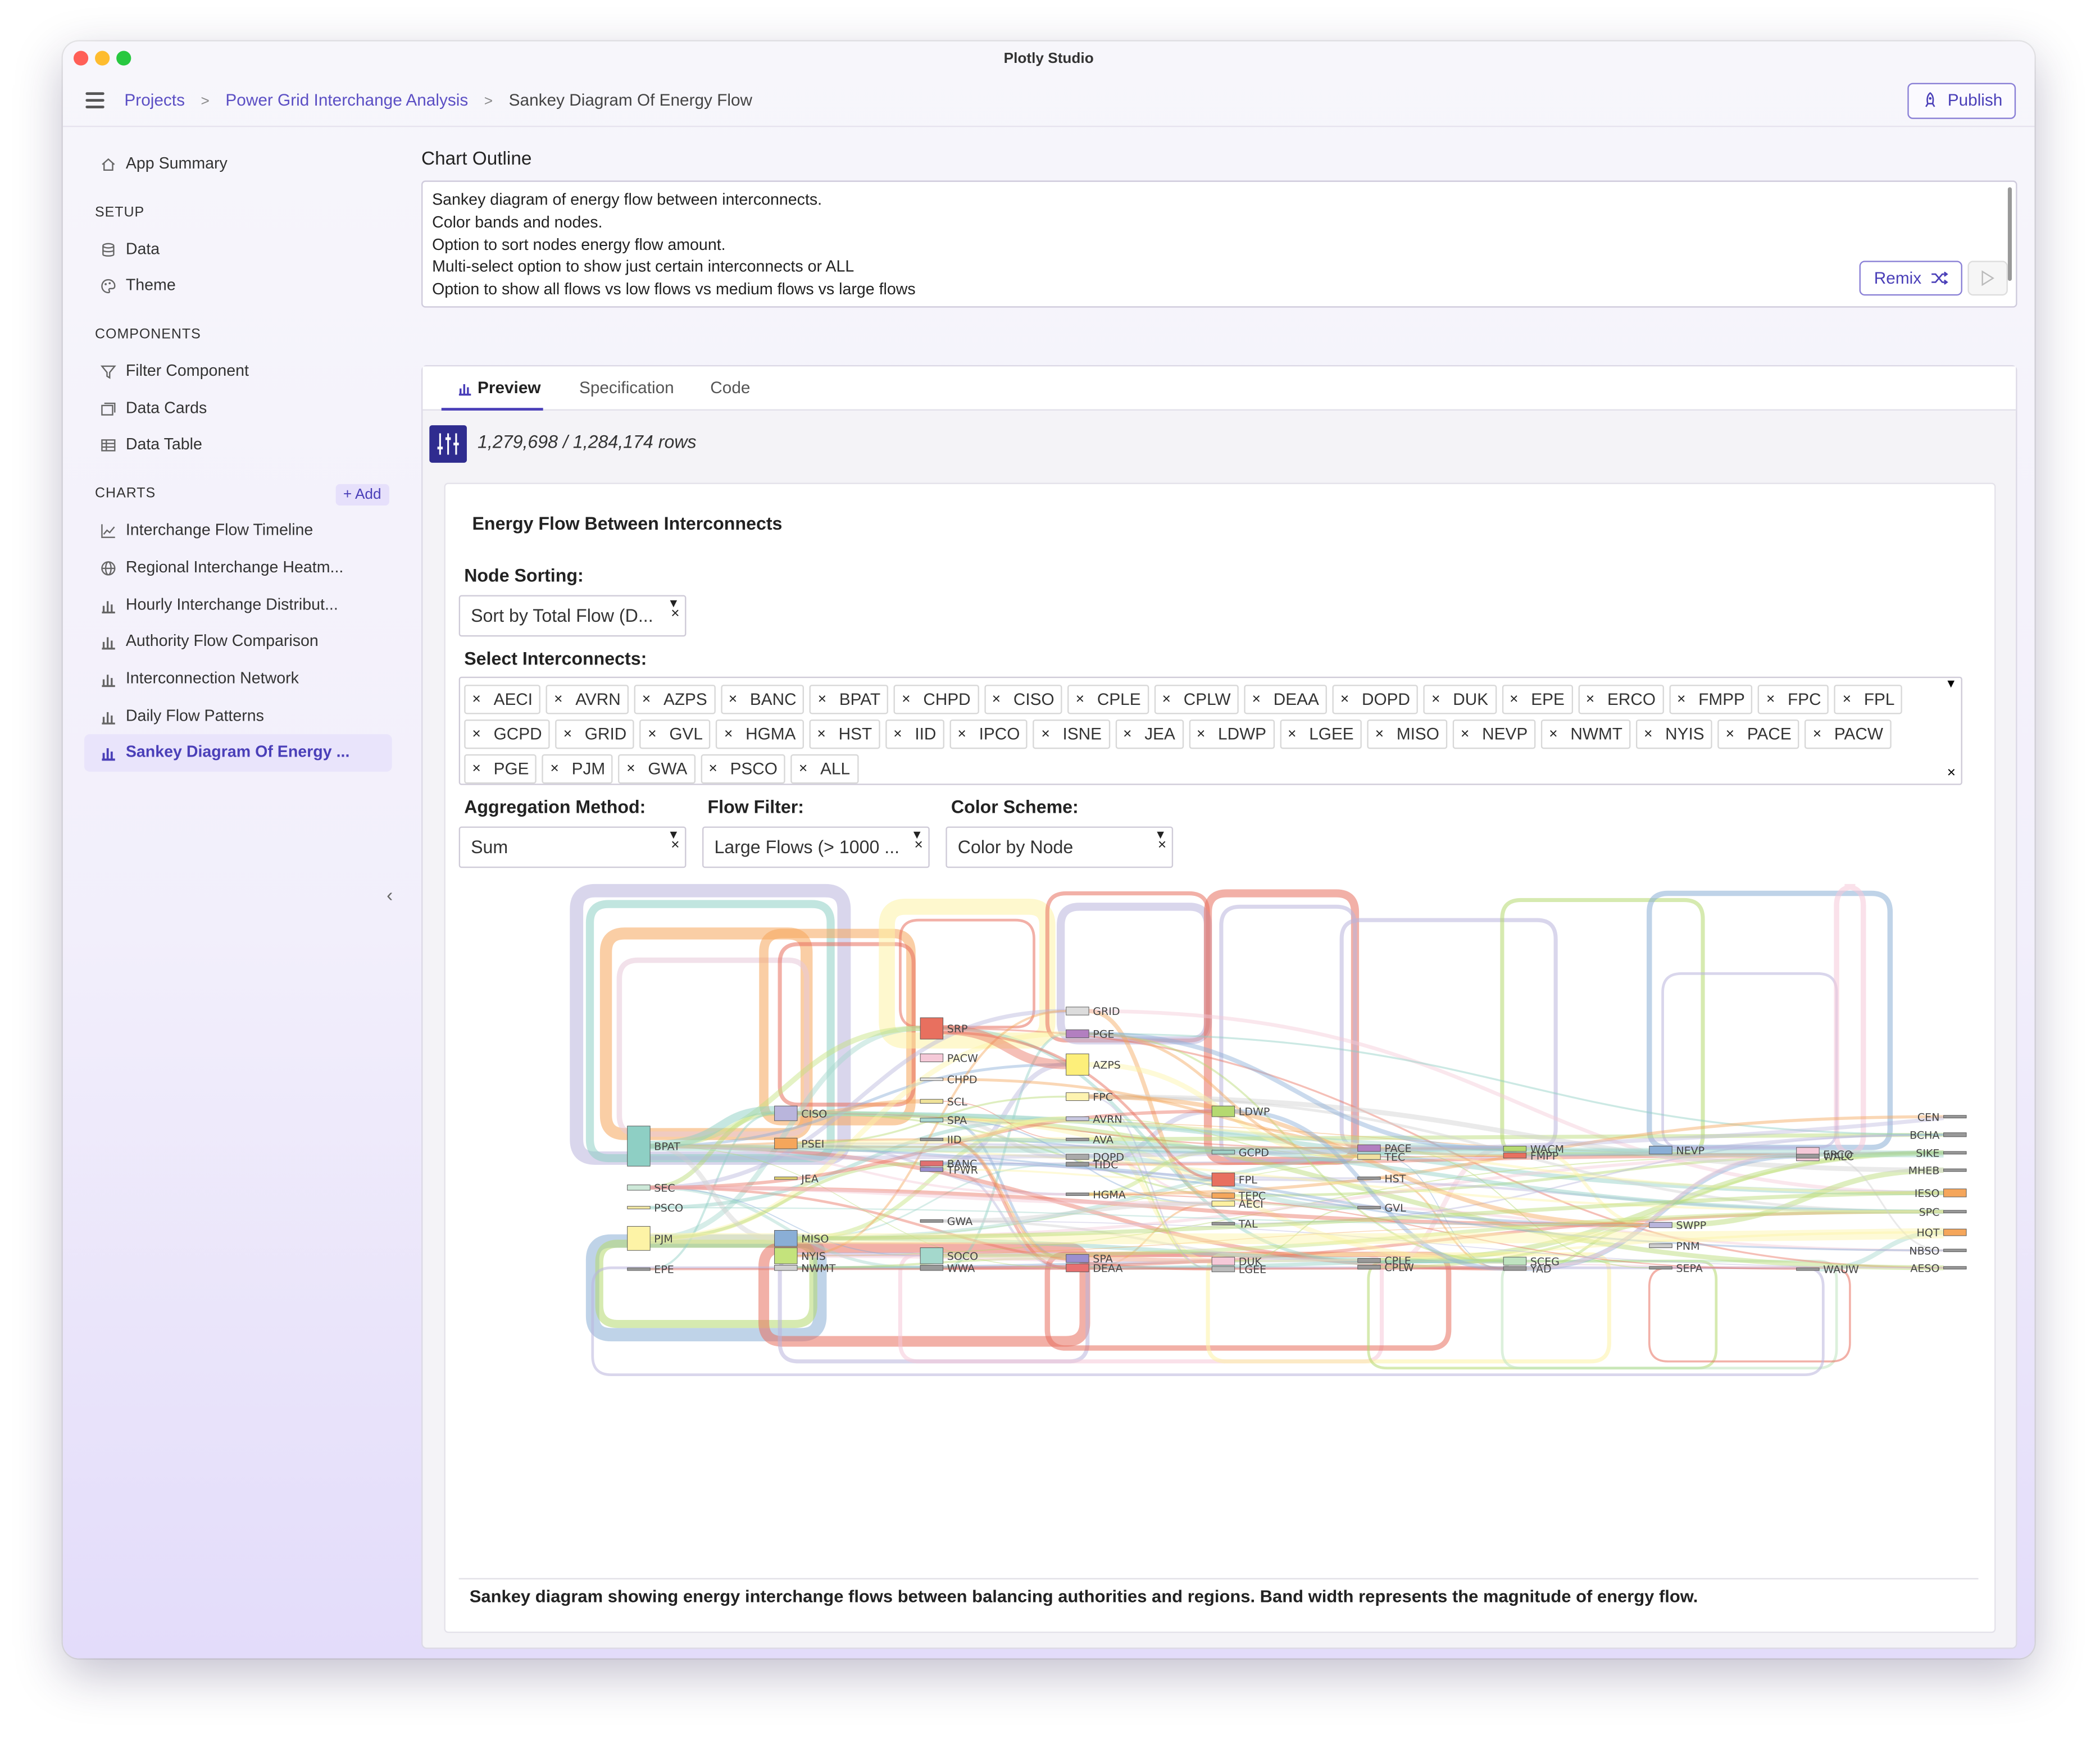  Describe the element at coordinates (81, 58) in the screenshot. I see `close-window-button` at that location.